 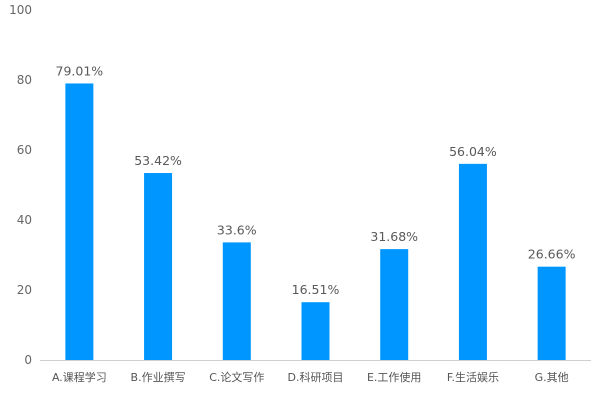 What do you see at coordinates (316, 377) in the screenshot?
I see `x-category-label: D.科研项目` at bounding box center [316, 377].